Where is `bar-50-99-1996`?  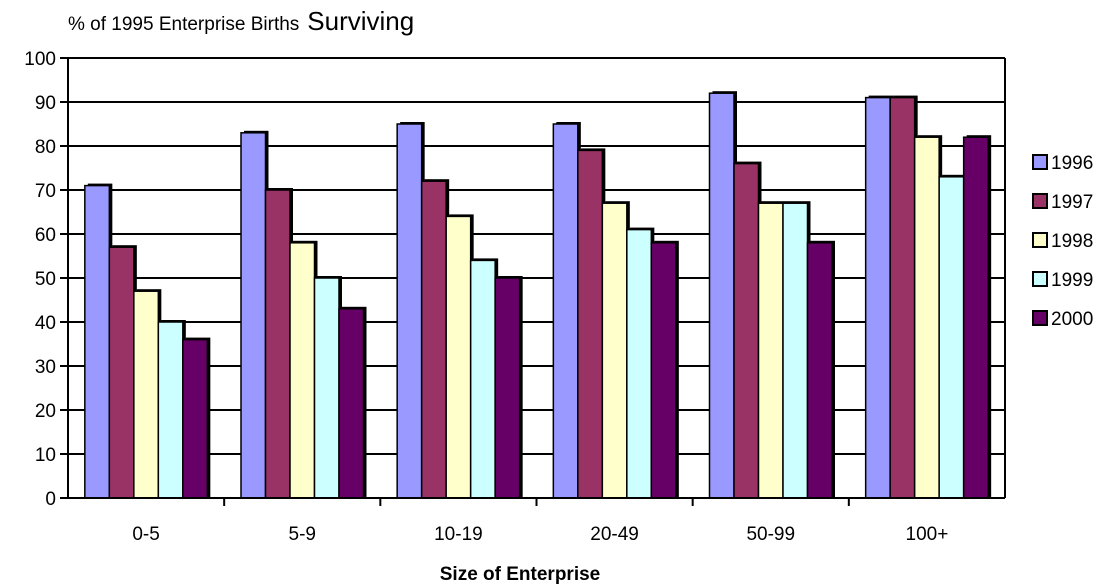
bar-50-99-1996 is located at coordinates (721, 295).